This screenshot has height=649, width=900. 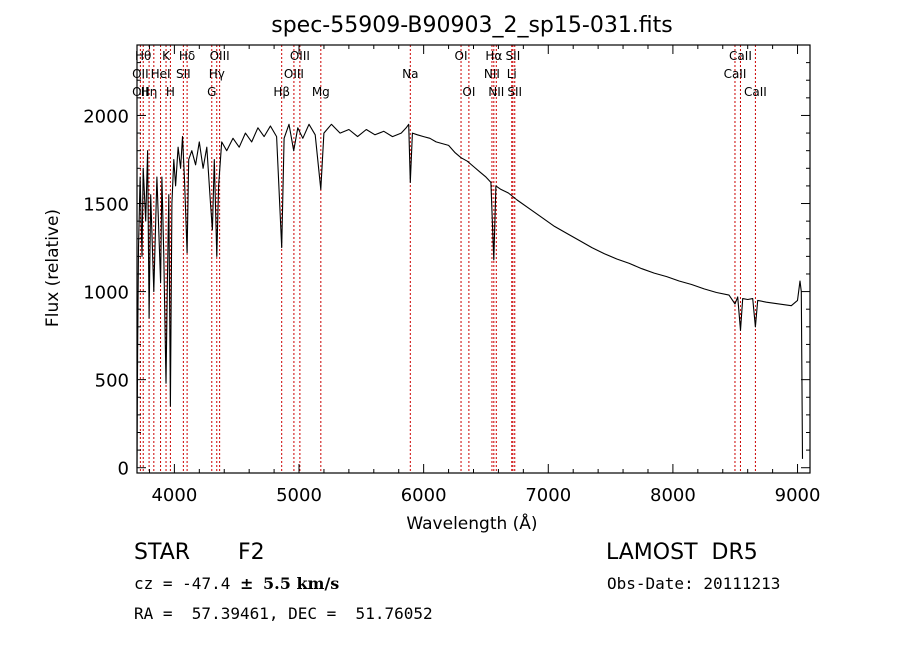 What do you see at coordinates (798, 495) in the screenshot?
I see `x-tick-label: 9000` at bounding box center [798, 495].